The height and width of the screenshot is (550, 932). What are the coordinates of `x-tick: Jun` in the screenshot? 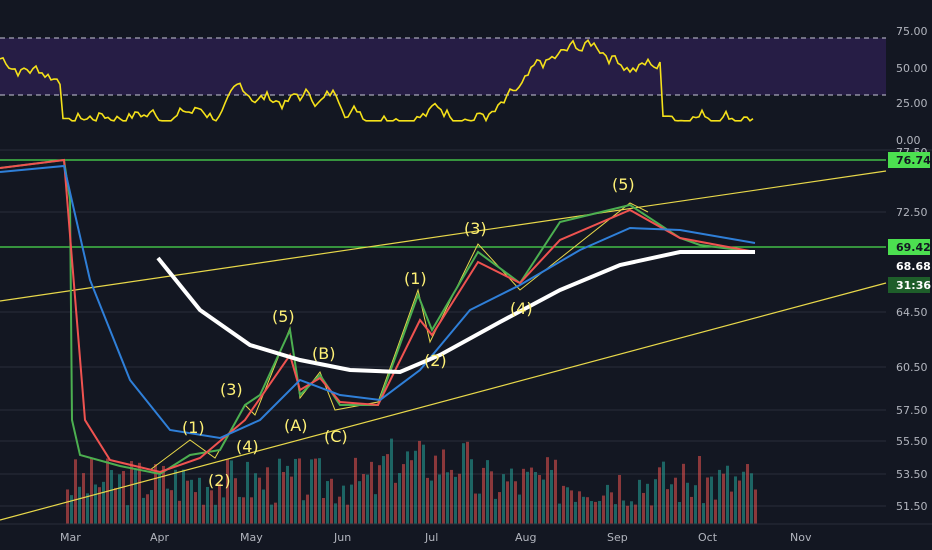 It's located at (342, 537).